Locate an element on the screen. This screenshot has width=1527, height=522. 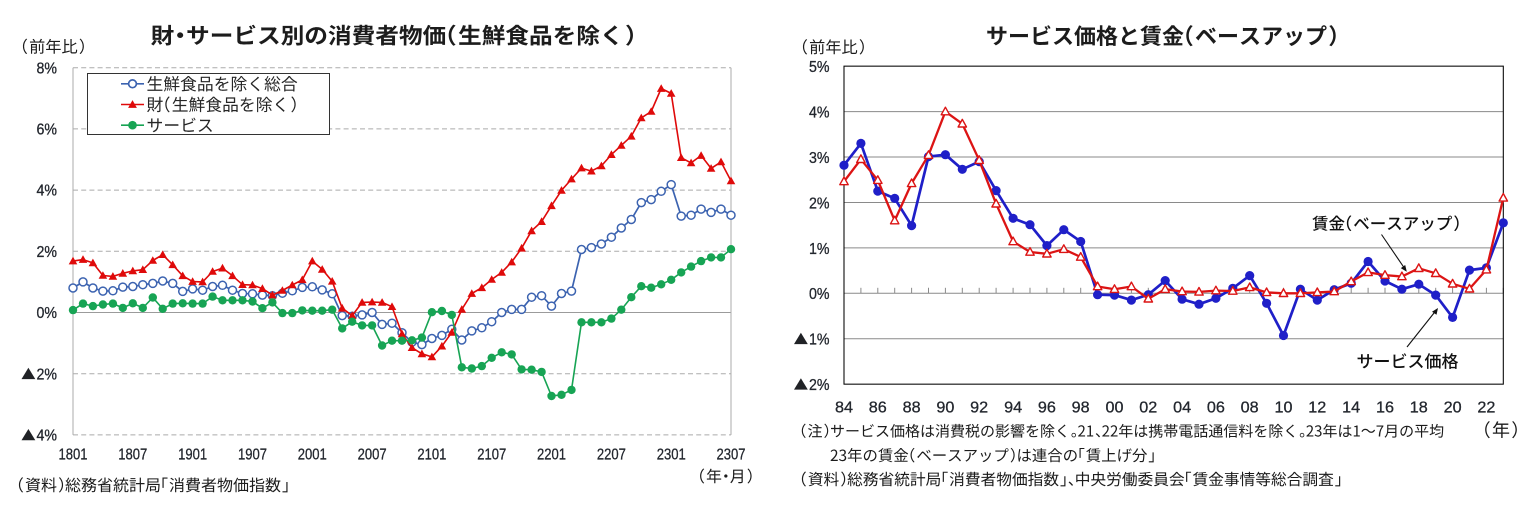
svg-text: 12 is located at coordinates (1317, 408).